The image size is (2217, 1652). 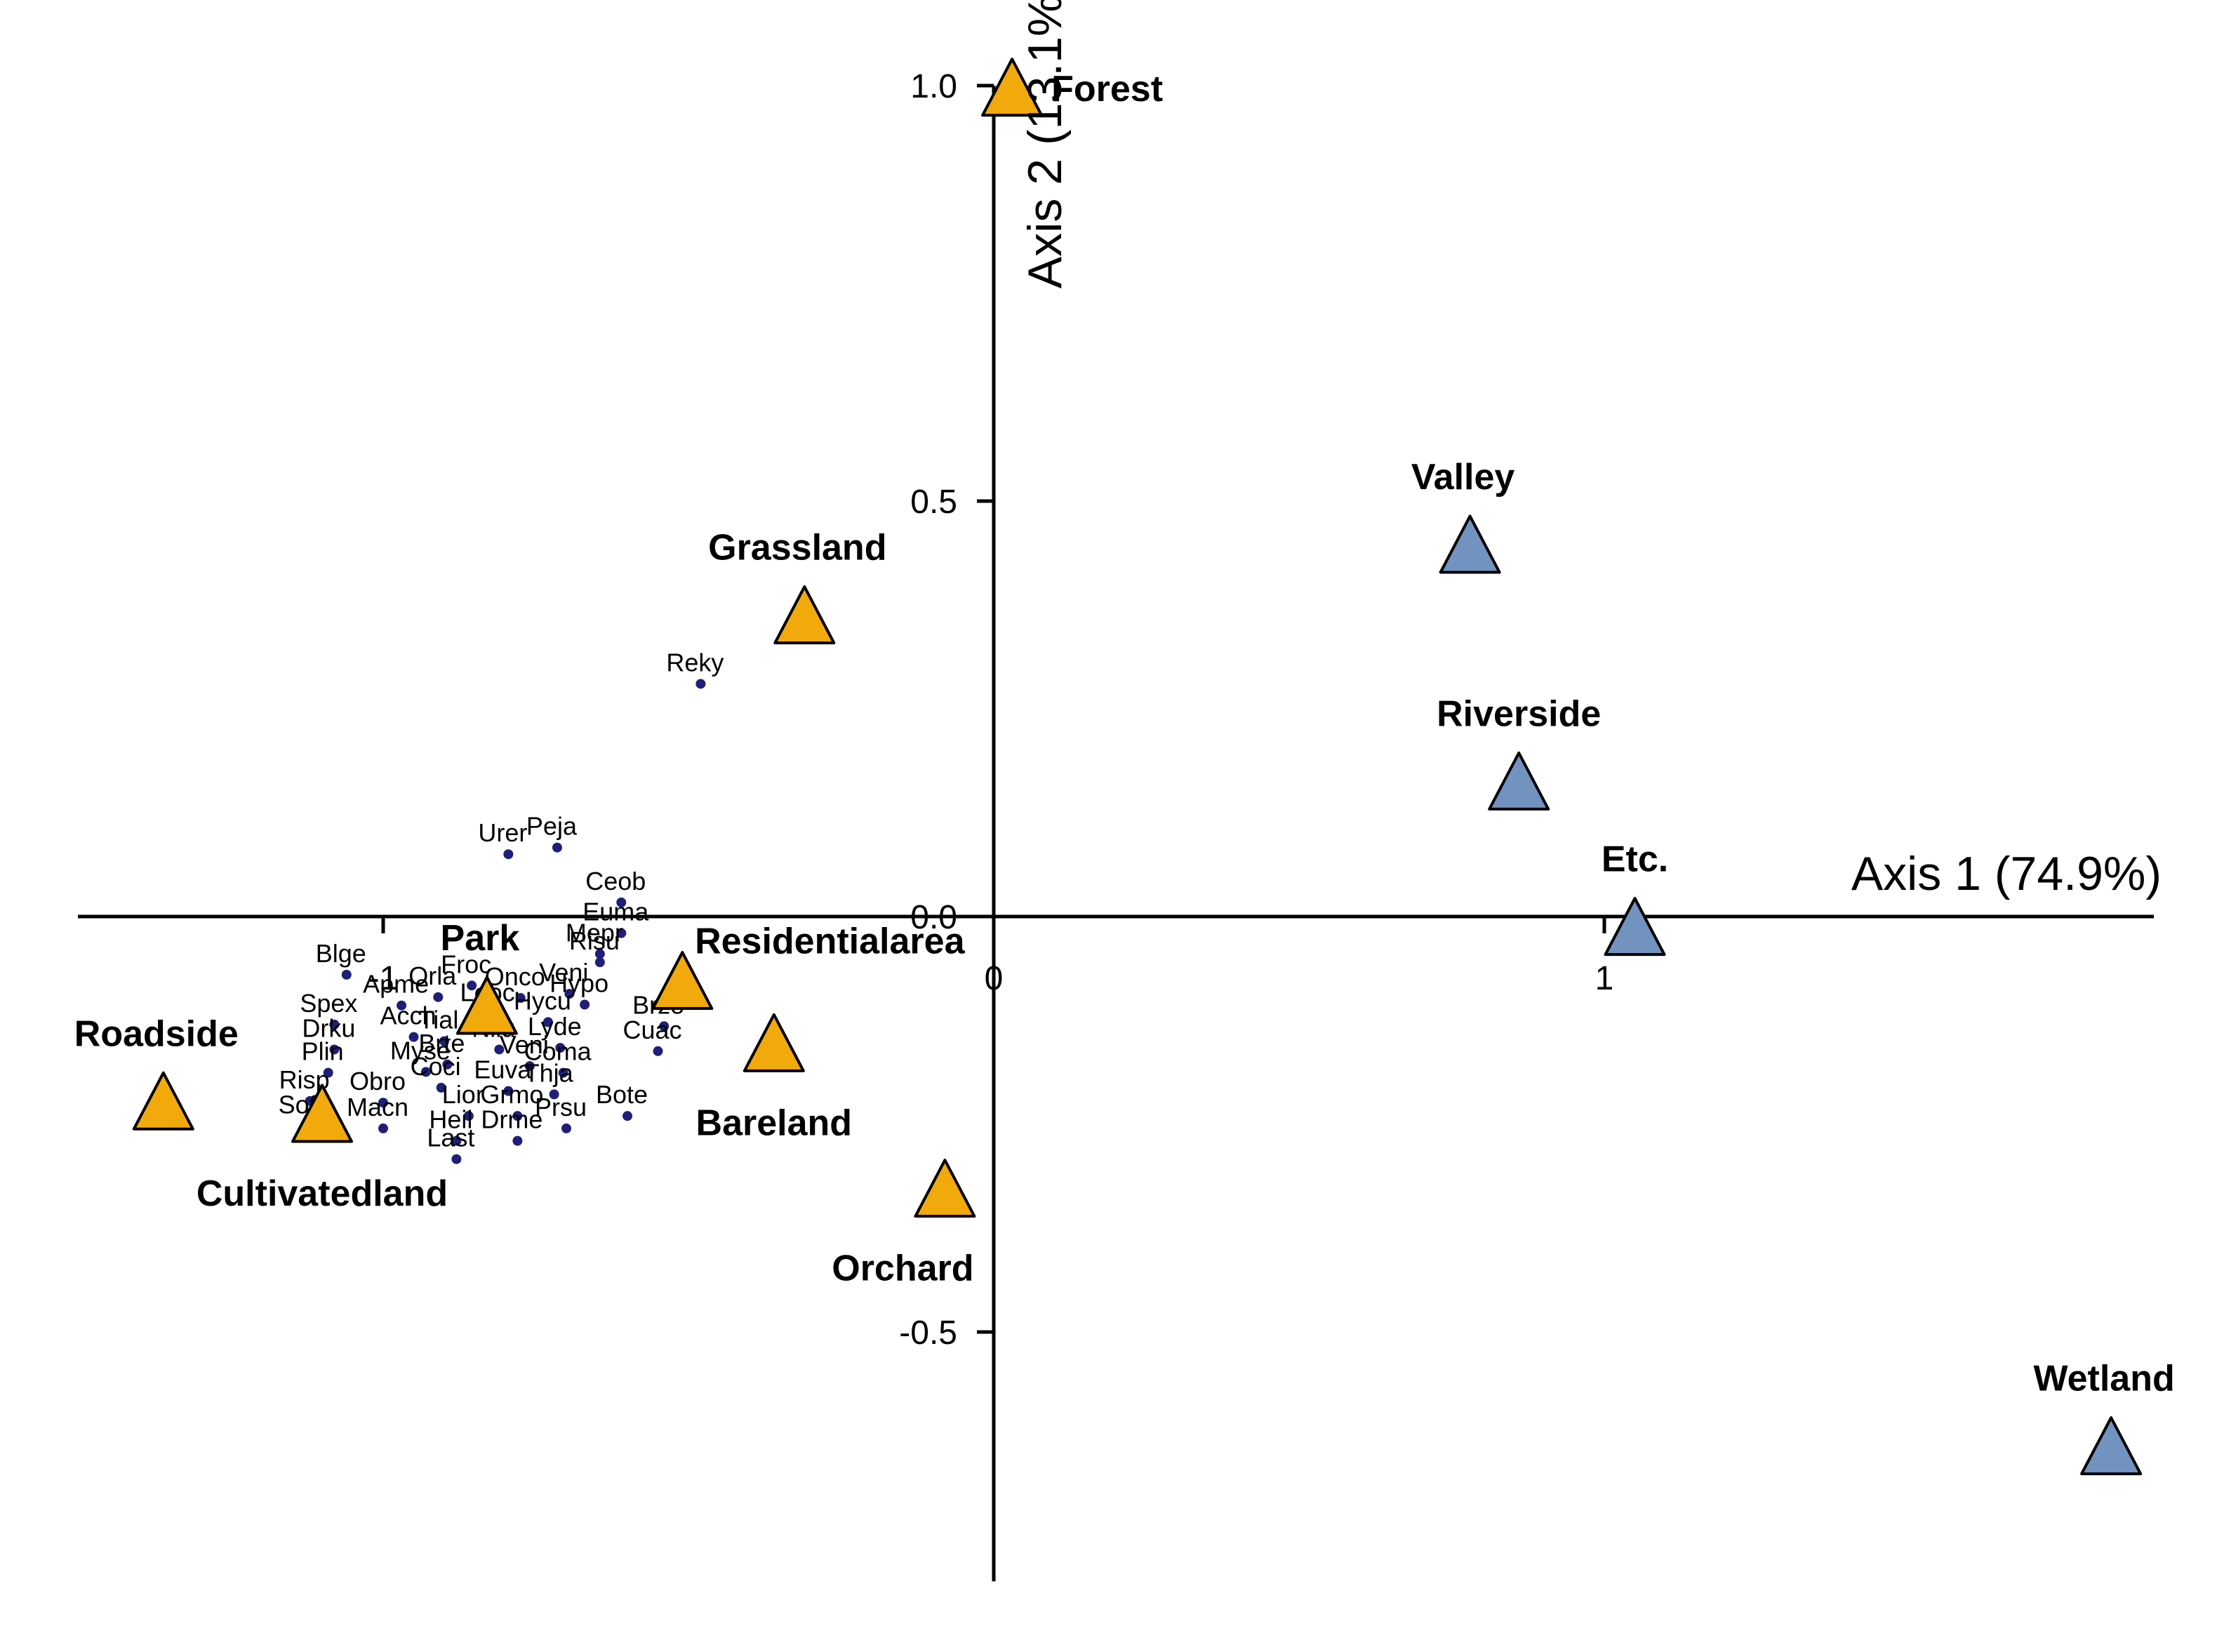 What do you see at coordinates (549, 1072) in the screenshot?
I see `species-label: Thja` at bounding box center [549, 1072].